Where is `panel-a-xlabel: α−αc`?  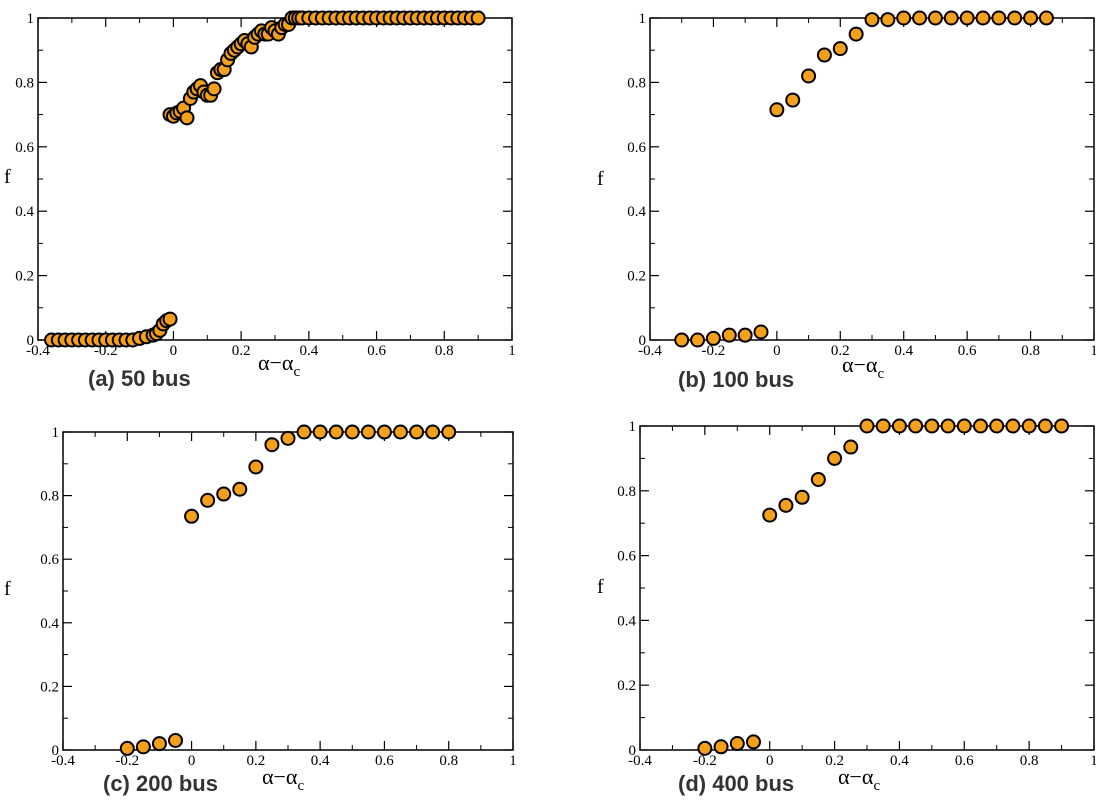
panel-a-xlabel: α−αc is located at coordinates (279, 365).